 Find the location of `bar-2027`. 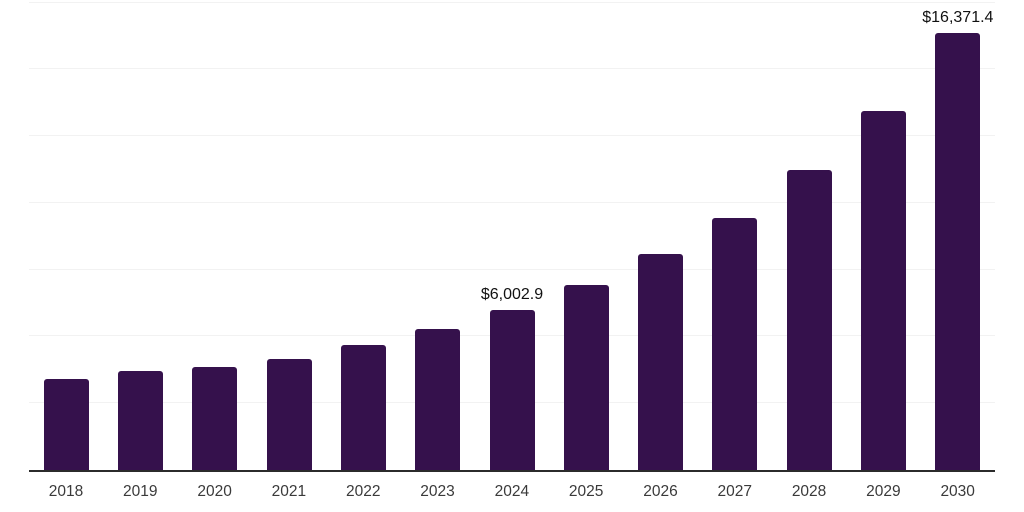

bar-2027 is located at coordinates (735, 344).